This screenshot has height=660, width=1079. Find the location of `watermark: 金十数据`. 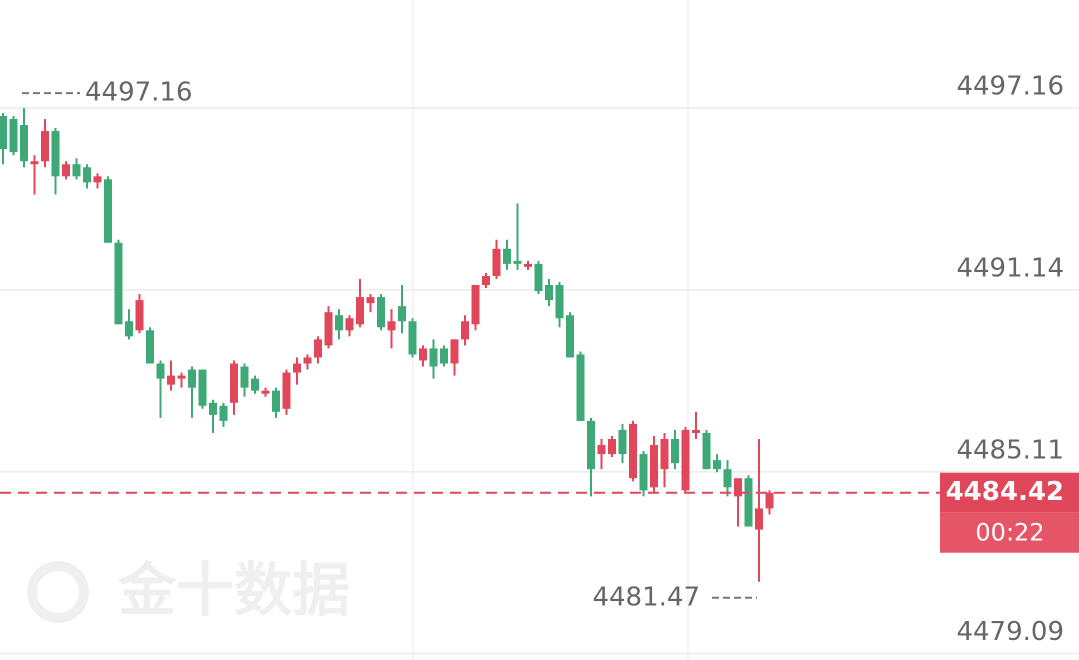

watermark: 金十数据 is located at coordinates (188, 590).